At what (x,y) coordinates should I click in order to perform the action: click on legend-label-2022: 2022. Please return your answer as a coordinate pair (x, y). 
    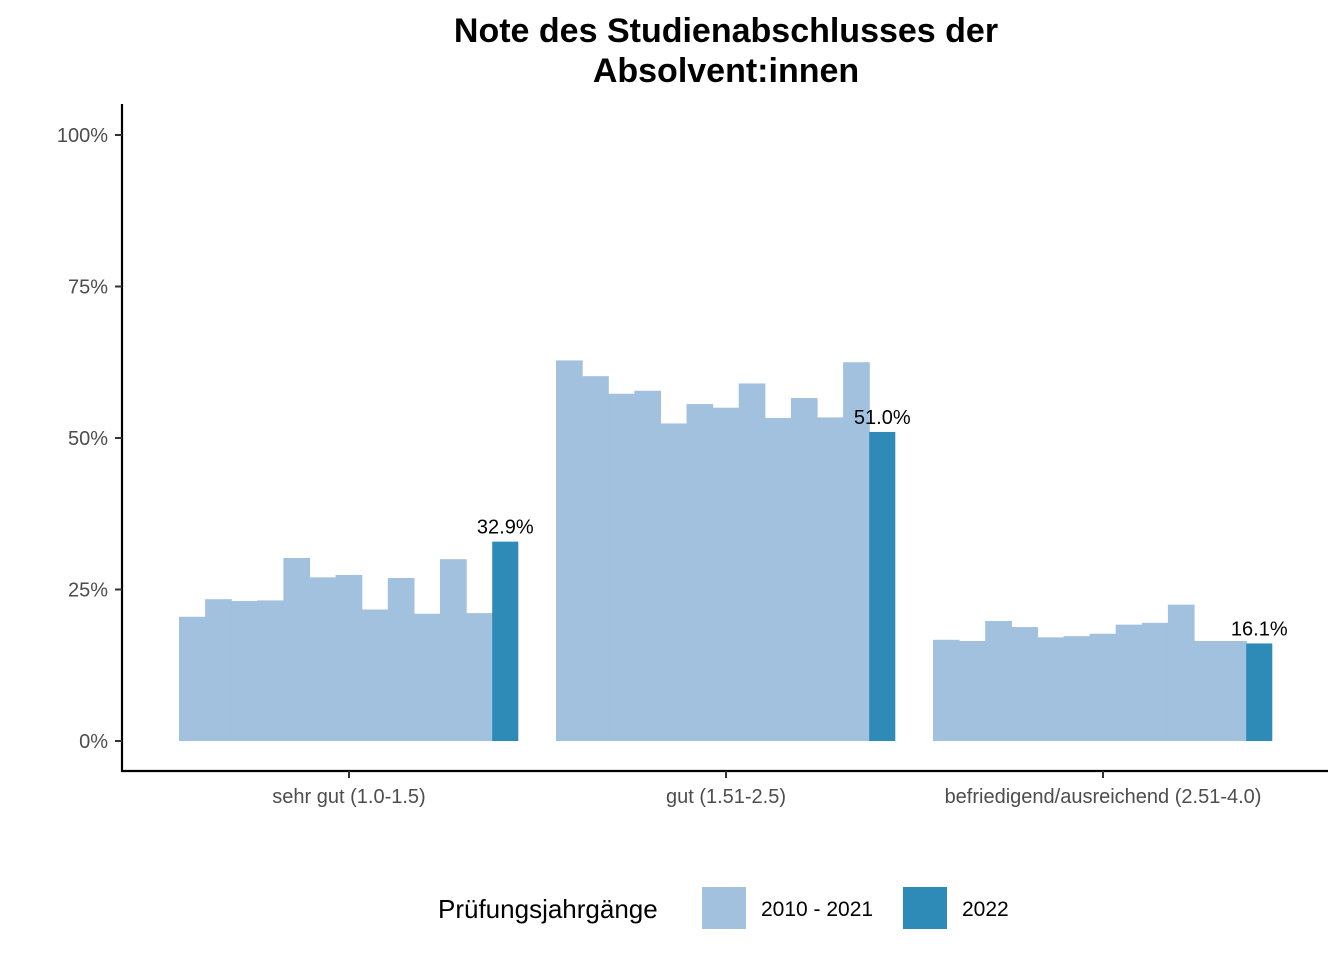
    Looking at the image, I should click on (985, 909).